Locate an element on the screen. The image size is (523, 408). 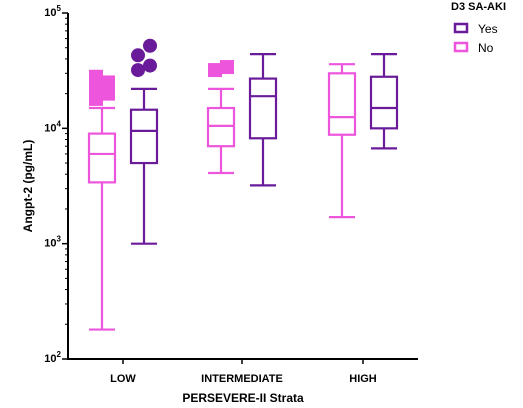
x-tick-label: LOW is located at coordinates (123, 379).